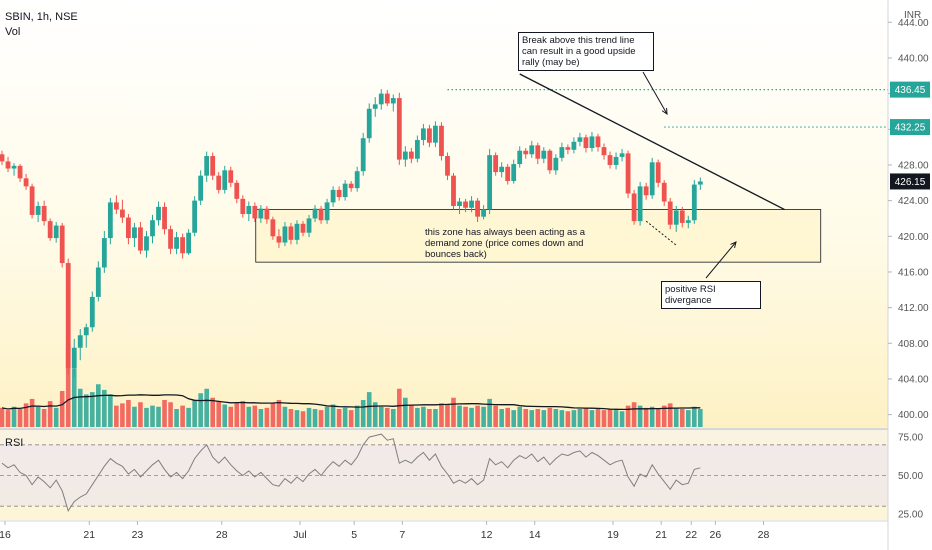 The width and height of the screenshot is (932, 550). Describe the element at coordinates (913, 272) in the screenshot. I see `price-tick-label: 416.00` at that location.